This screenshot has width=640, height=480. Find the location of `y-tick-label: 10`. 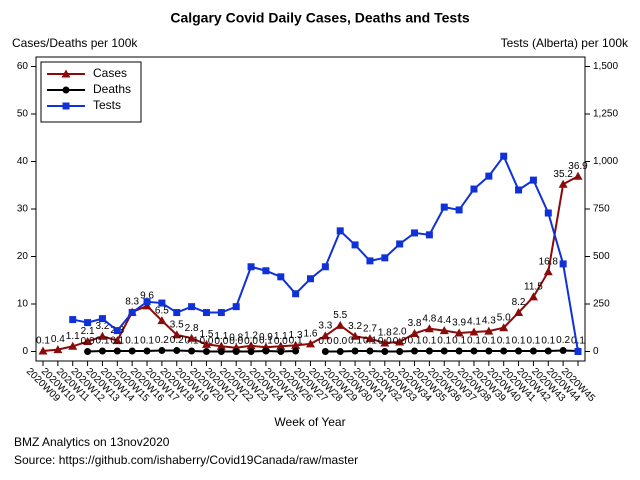

y-tick-label: 10 is located at coordinates (23, 304).